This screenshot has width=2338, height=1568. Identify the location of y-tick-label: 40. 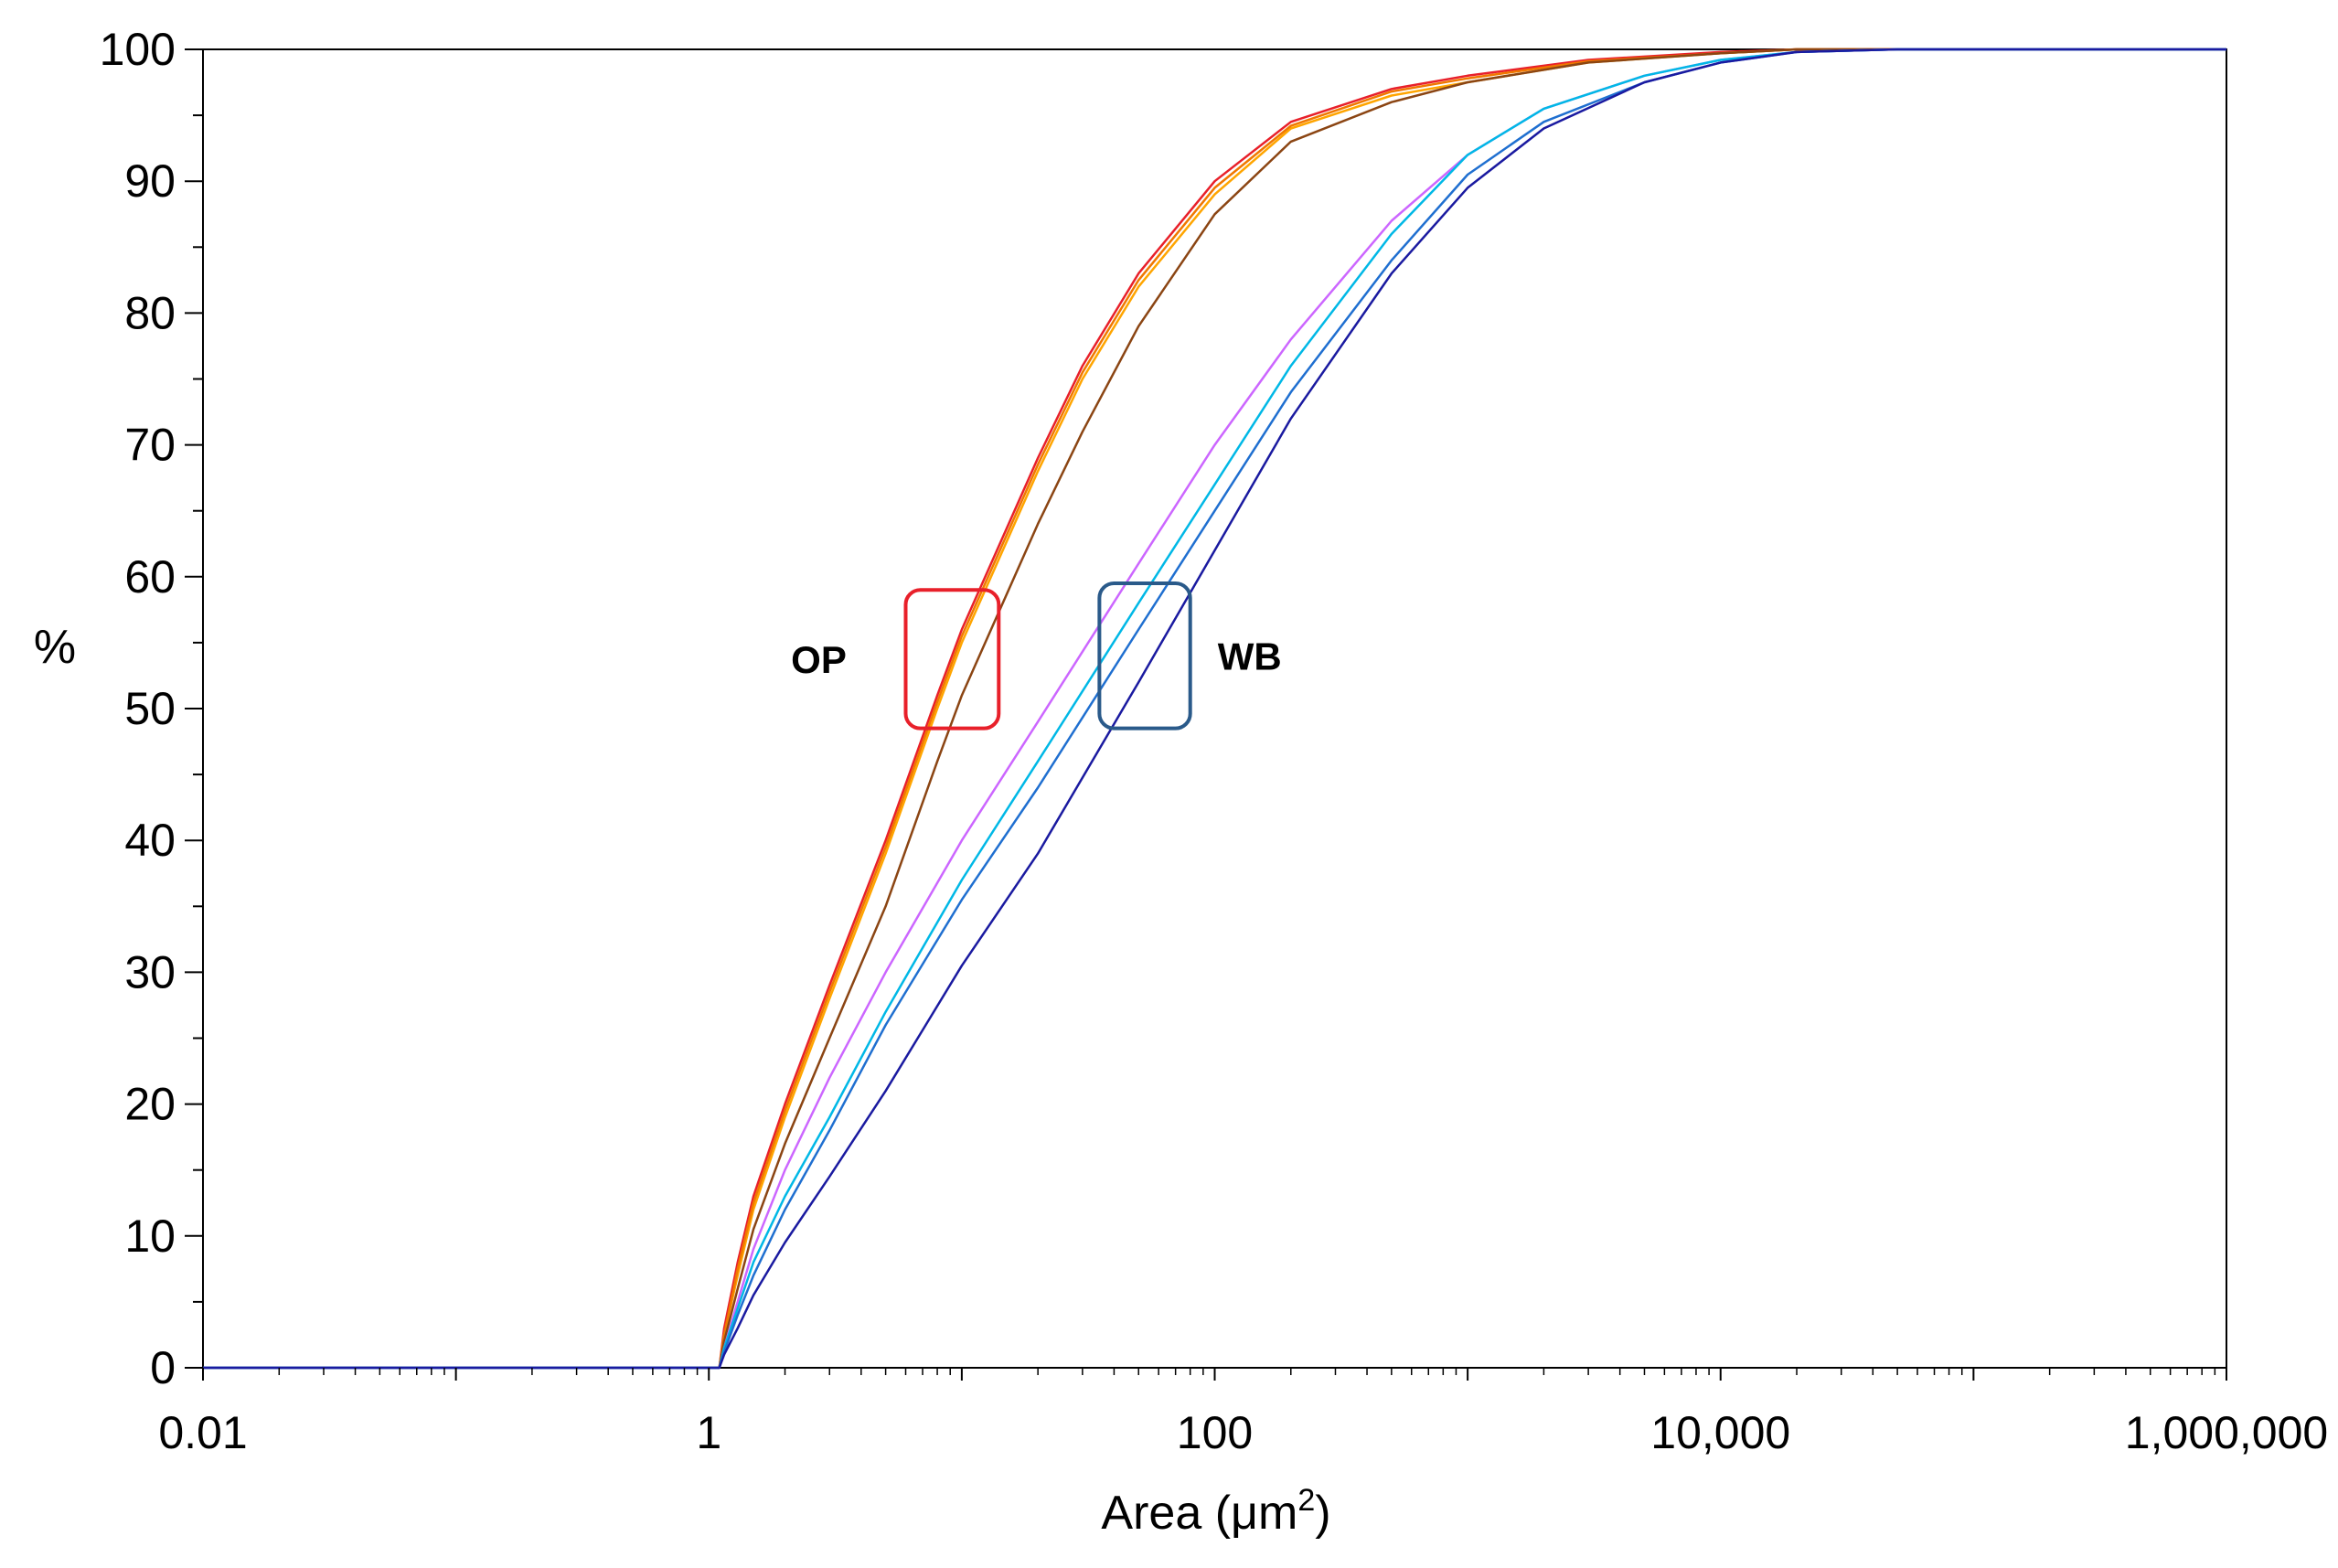
(150, 840).